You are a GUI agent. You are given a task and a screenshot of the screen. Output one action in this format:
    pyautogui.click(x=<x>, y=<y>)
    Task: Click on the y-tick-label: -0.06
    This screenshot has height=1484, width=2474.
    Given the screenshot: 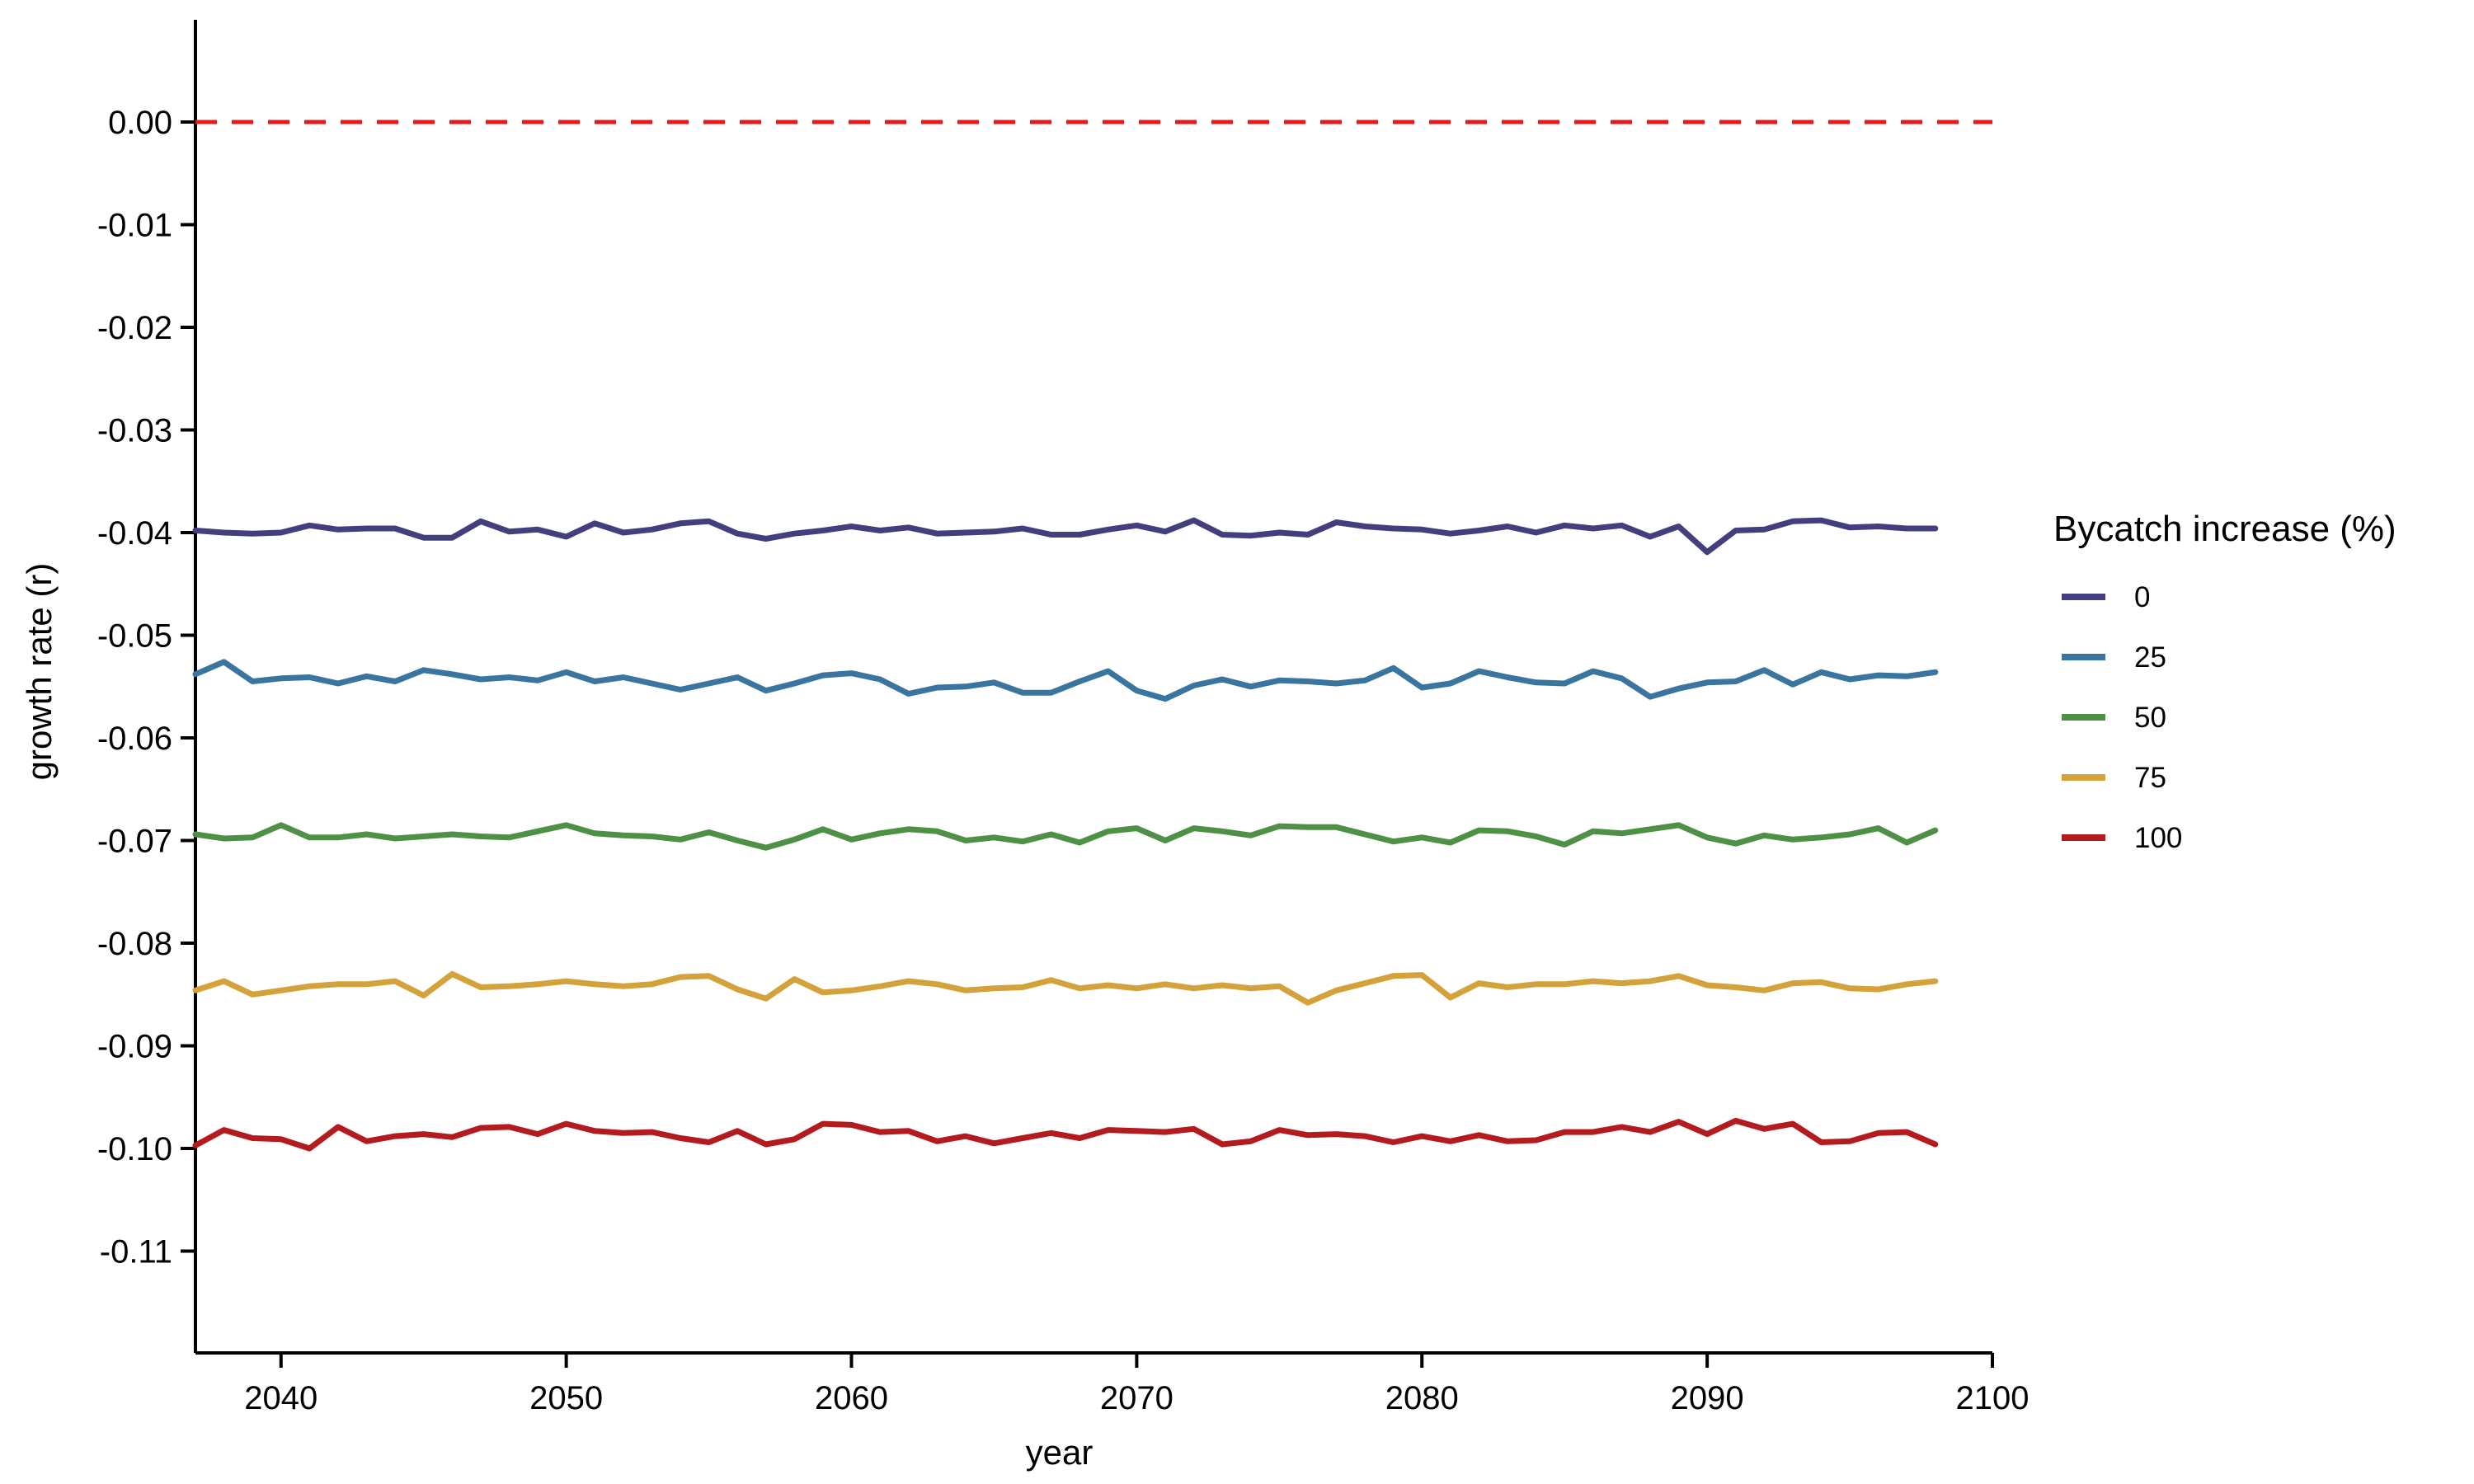 What is the action you would take?
    pyautogui.click(x=134, y=739)
    